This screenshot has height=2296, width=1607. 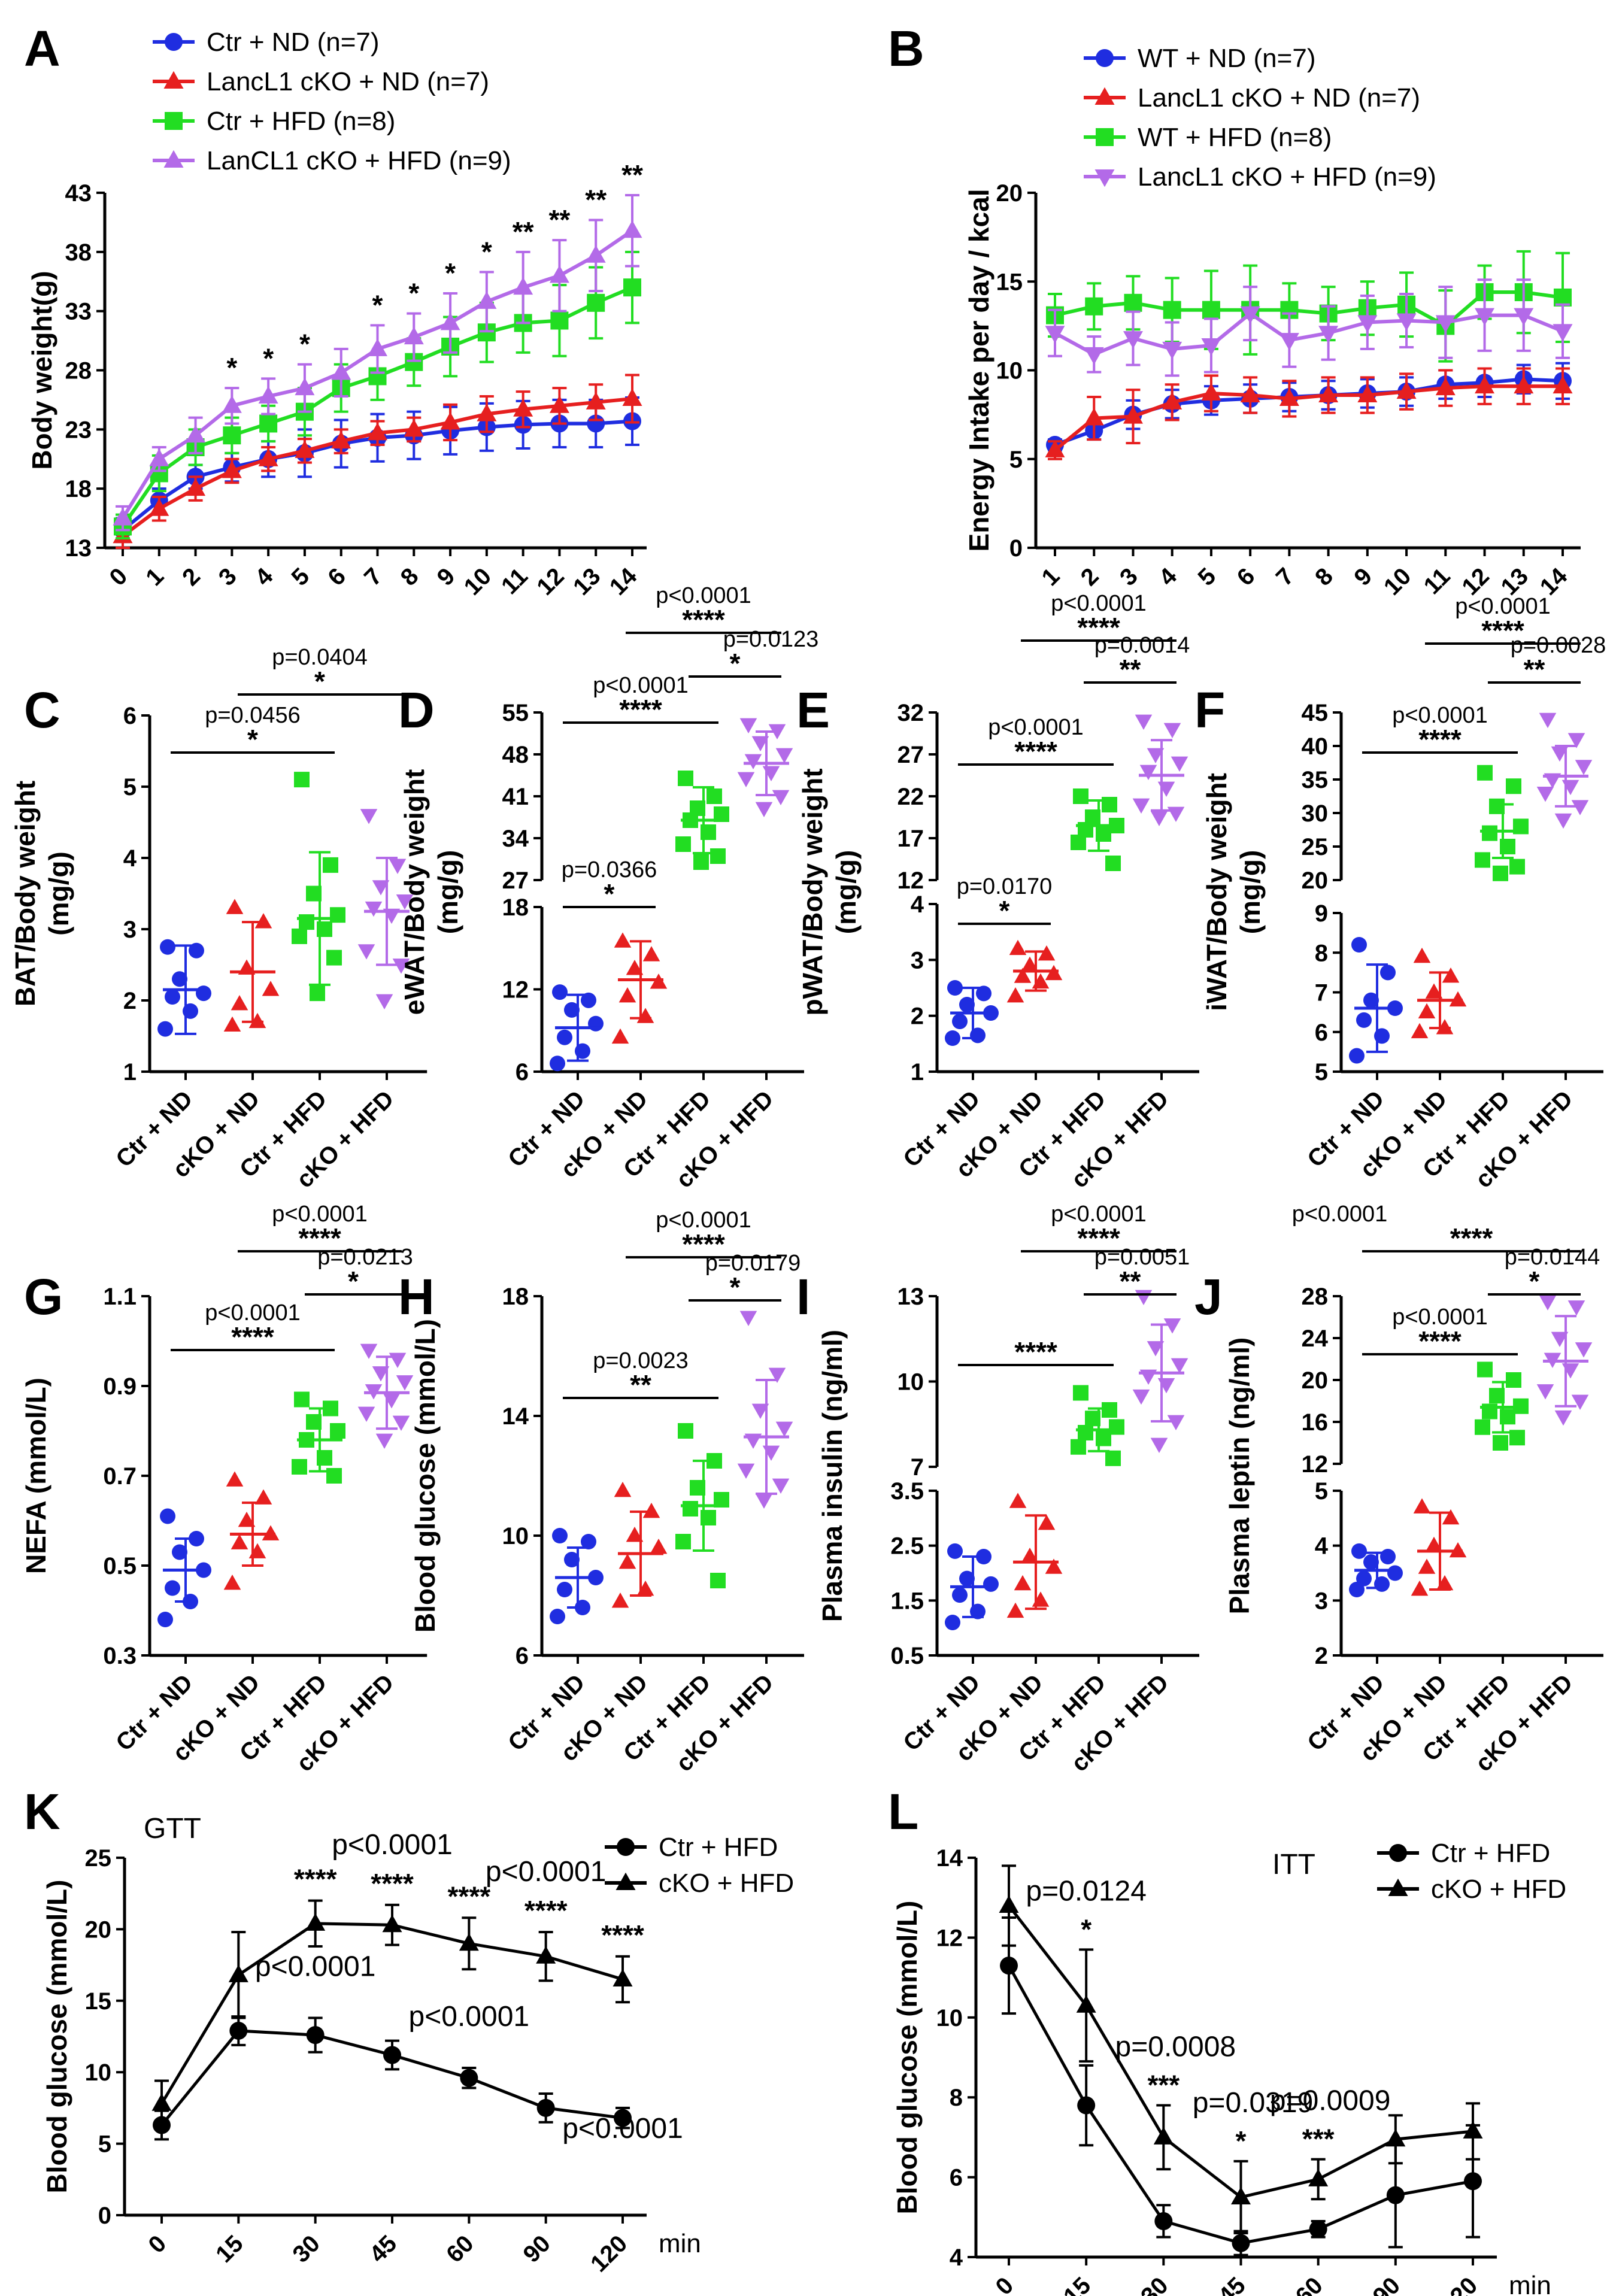 I want to click on y-tick-label: 5, so click(x=1321, y=1072).